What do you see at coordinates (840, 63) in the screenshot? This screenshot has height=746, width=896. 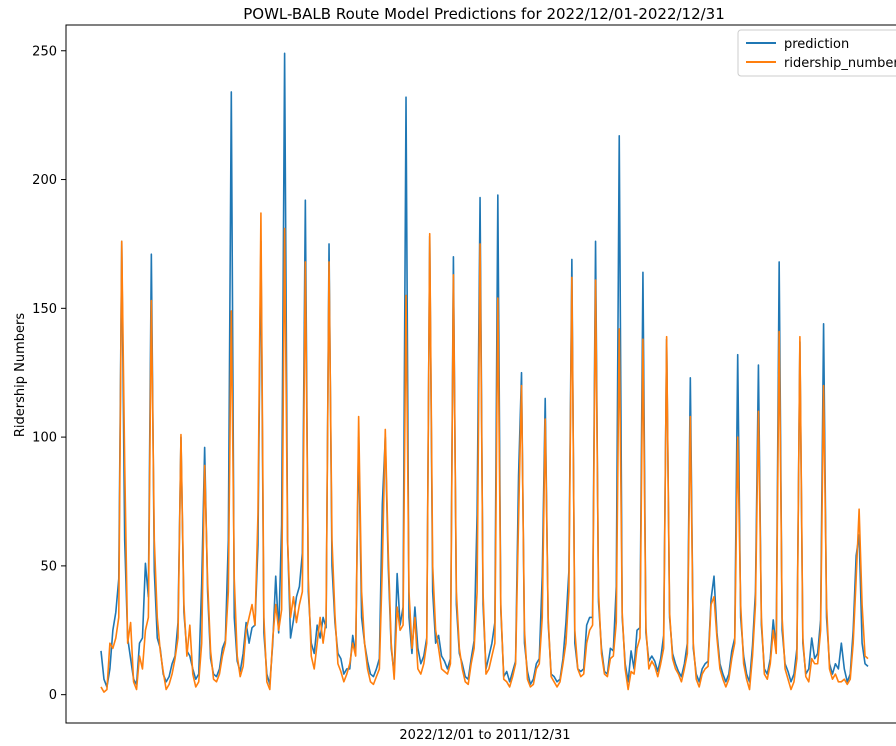 I see `legend-label-ridership-number: ridership_number` at bounding box center [840, 63].